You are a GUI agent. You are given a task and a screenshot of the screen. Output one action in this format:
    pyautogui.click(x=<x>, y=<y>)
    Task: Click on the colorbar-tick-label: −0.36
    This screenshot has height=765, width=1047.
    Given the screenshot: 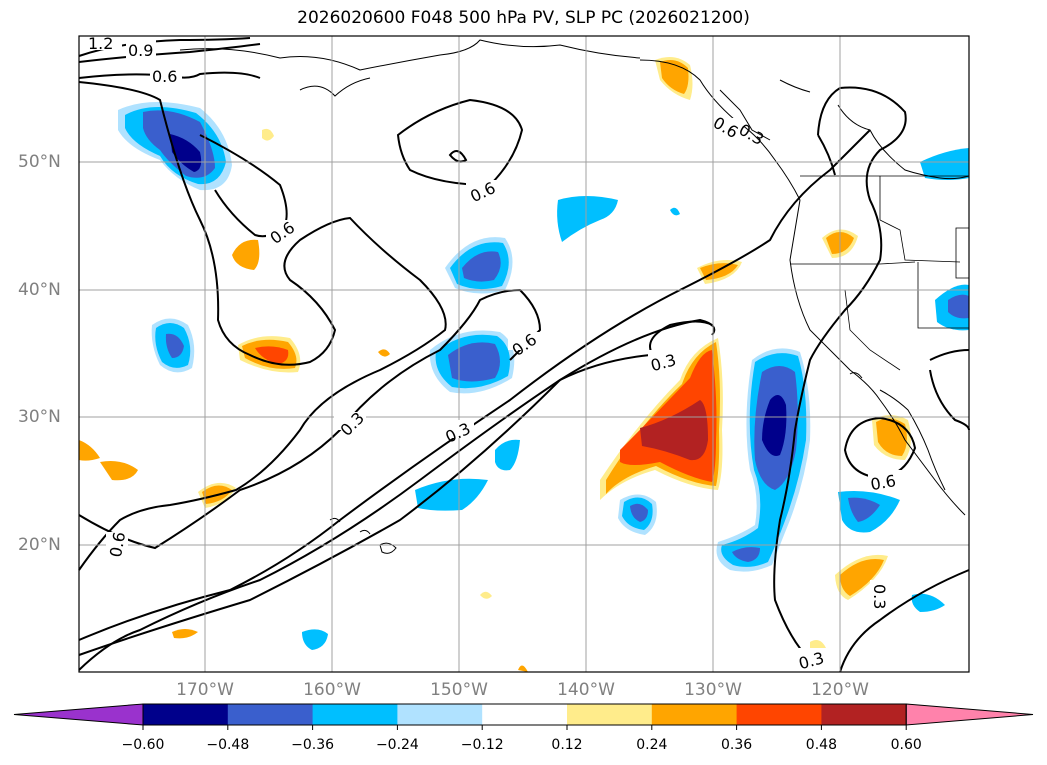 What is the action you would take?
    pyautogui.click(x=313, y=745)
    